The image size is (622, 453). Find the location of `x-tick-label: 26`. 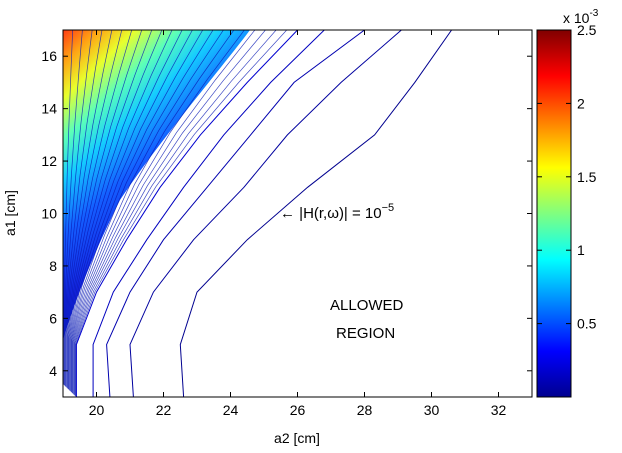

x-tick-label: 26 is located at coordinates (298, 410).